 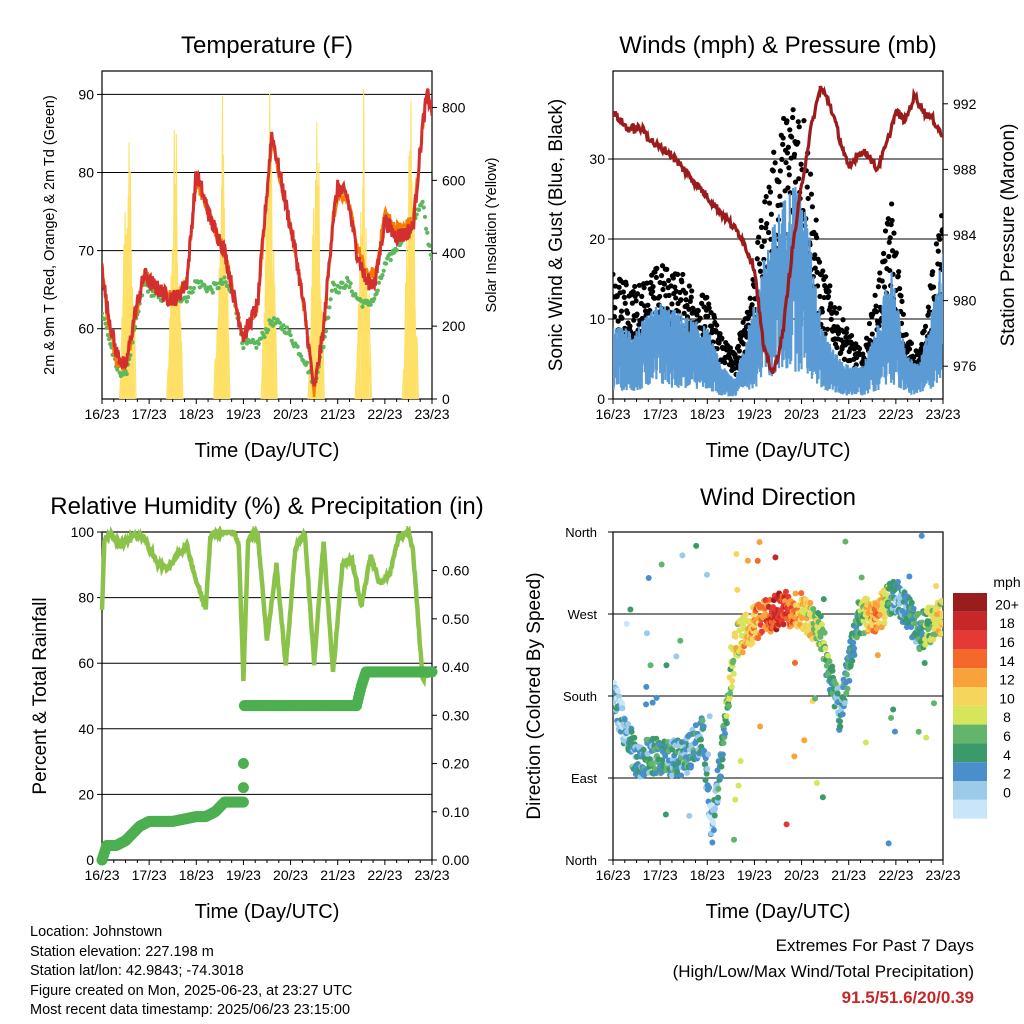 I want to click on legend-label: 10, so click(x=1007, y=698).